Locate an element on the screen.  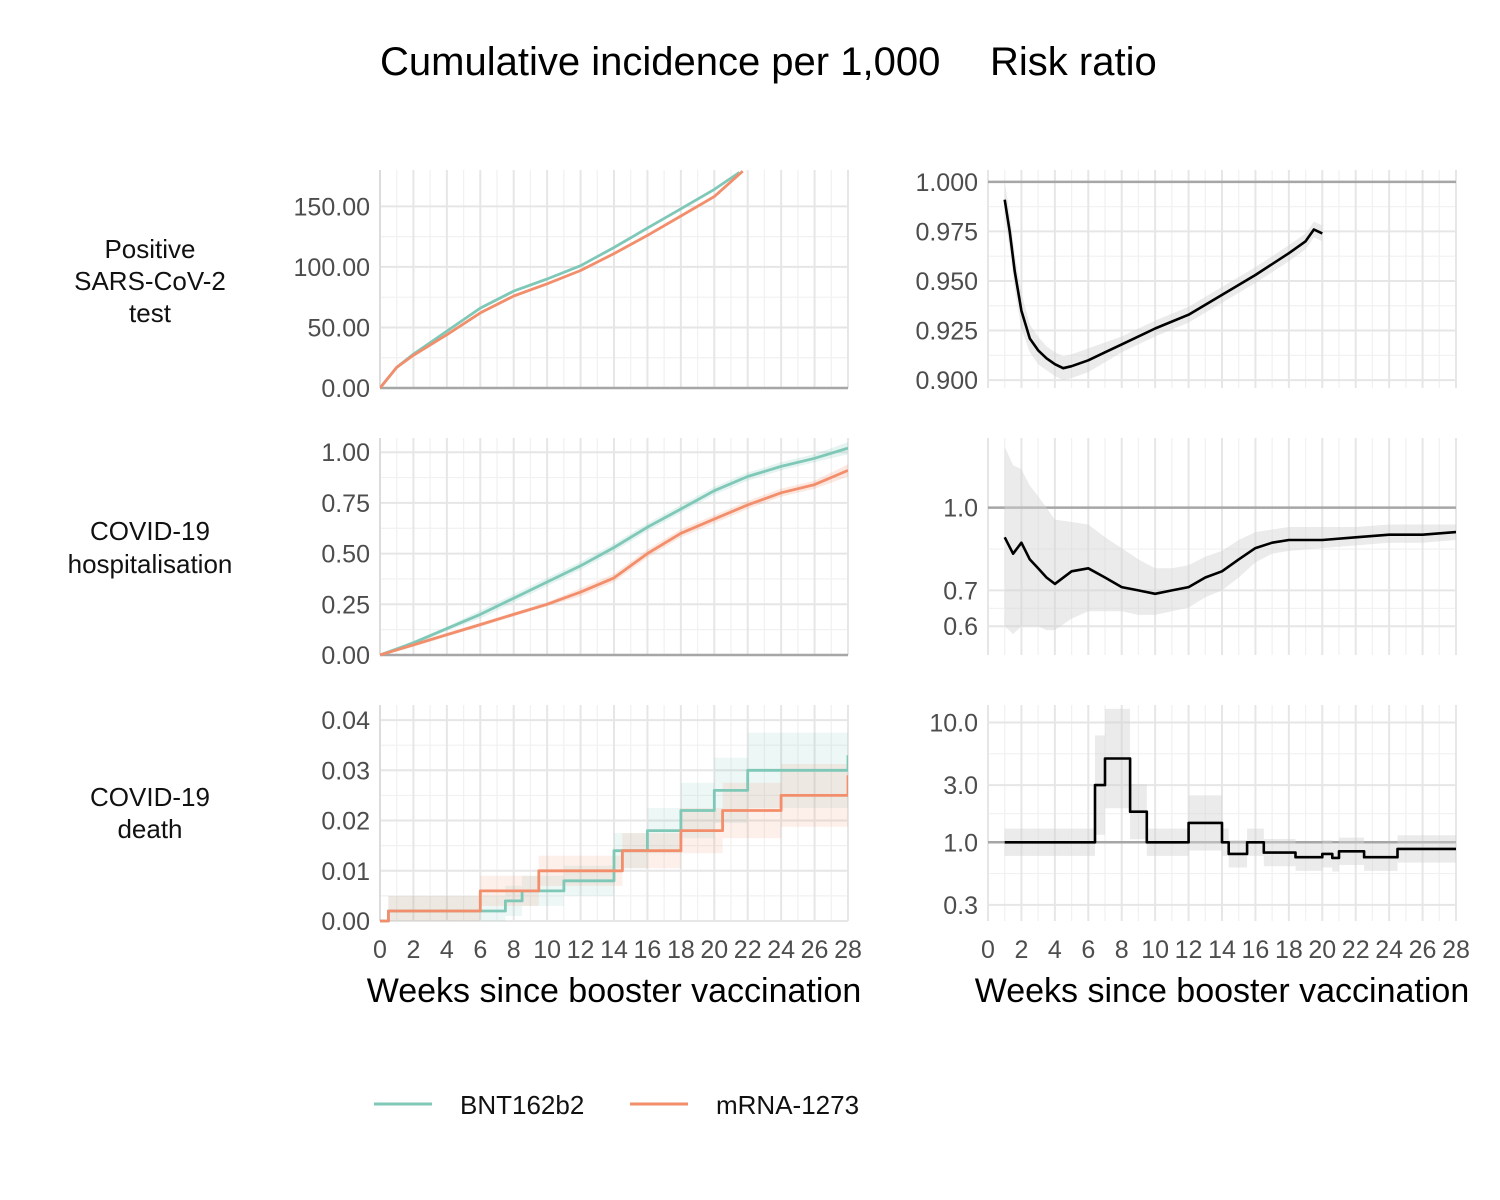
panel-risk-ratio-positive-test: 0.900 0.925 0.950 0.975 1.000 is located at coordinates (1186, 282).